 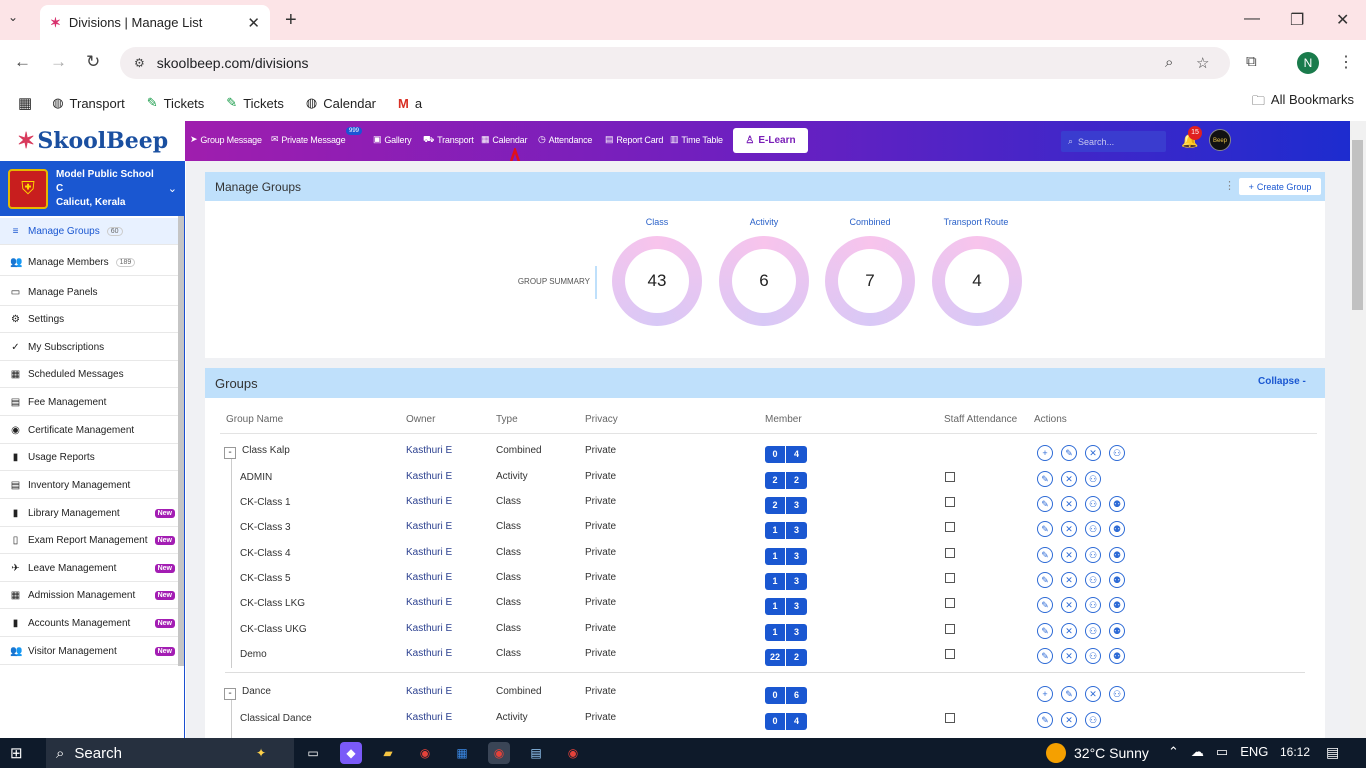 I want to click on chevron-down-icon: ⌄, so click(x=172, y=189).